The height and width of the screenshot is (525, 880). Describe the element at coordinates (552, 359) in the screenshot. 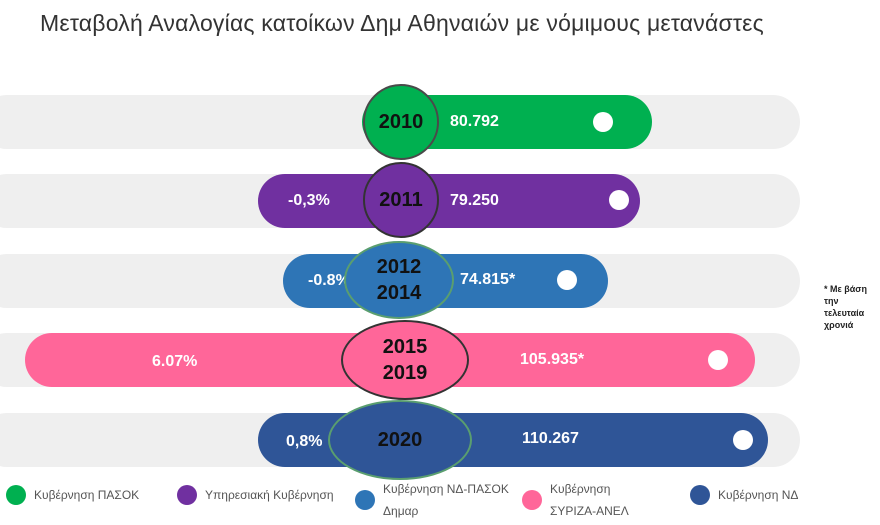

I see `value-label: 105.935*` at that location.